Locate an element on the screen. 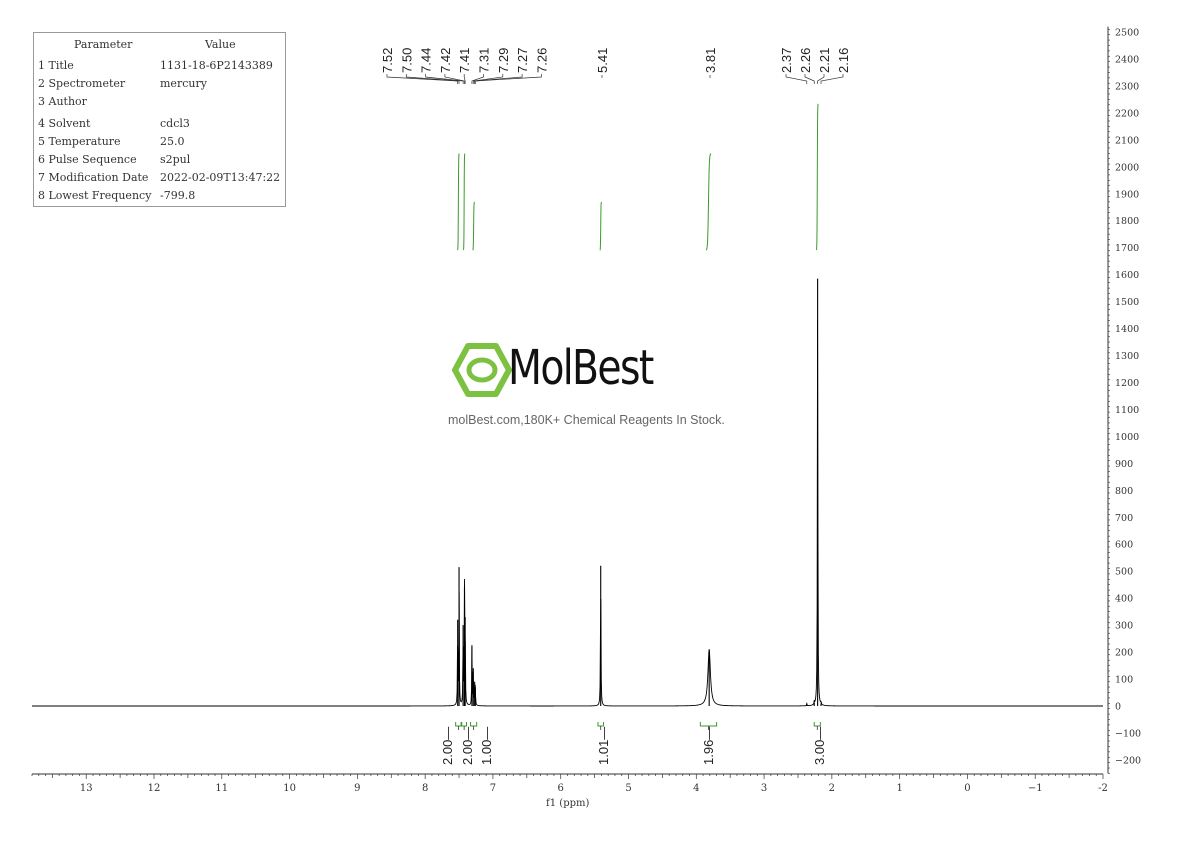 This screenshot has width=1190, height=841. param-row: 8 Lowest Frequency -799.8 is located at coordinates (160, 197).